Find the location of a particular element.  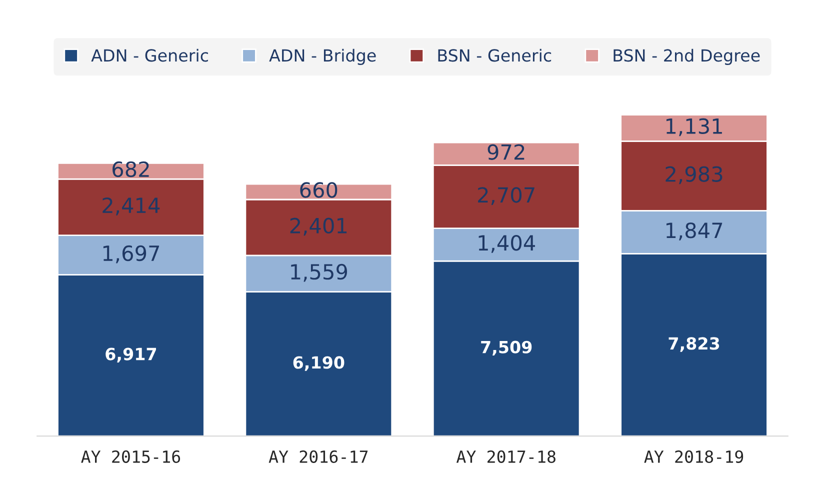

data-label: 7,823 is located at coordinates (694, 344).